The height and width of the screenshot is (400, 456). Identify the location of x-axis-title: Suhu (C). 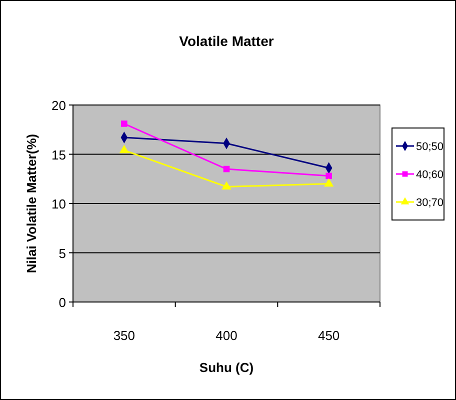
(226, 367).